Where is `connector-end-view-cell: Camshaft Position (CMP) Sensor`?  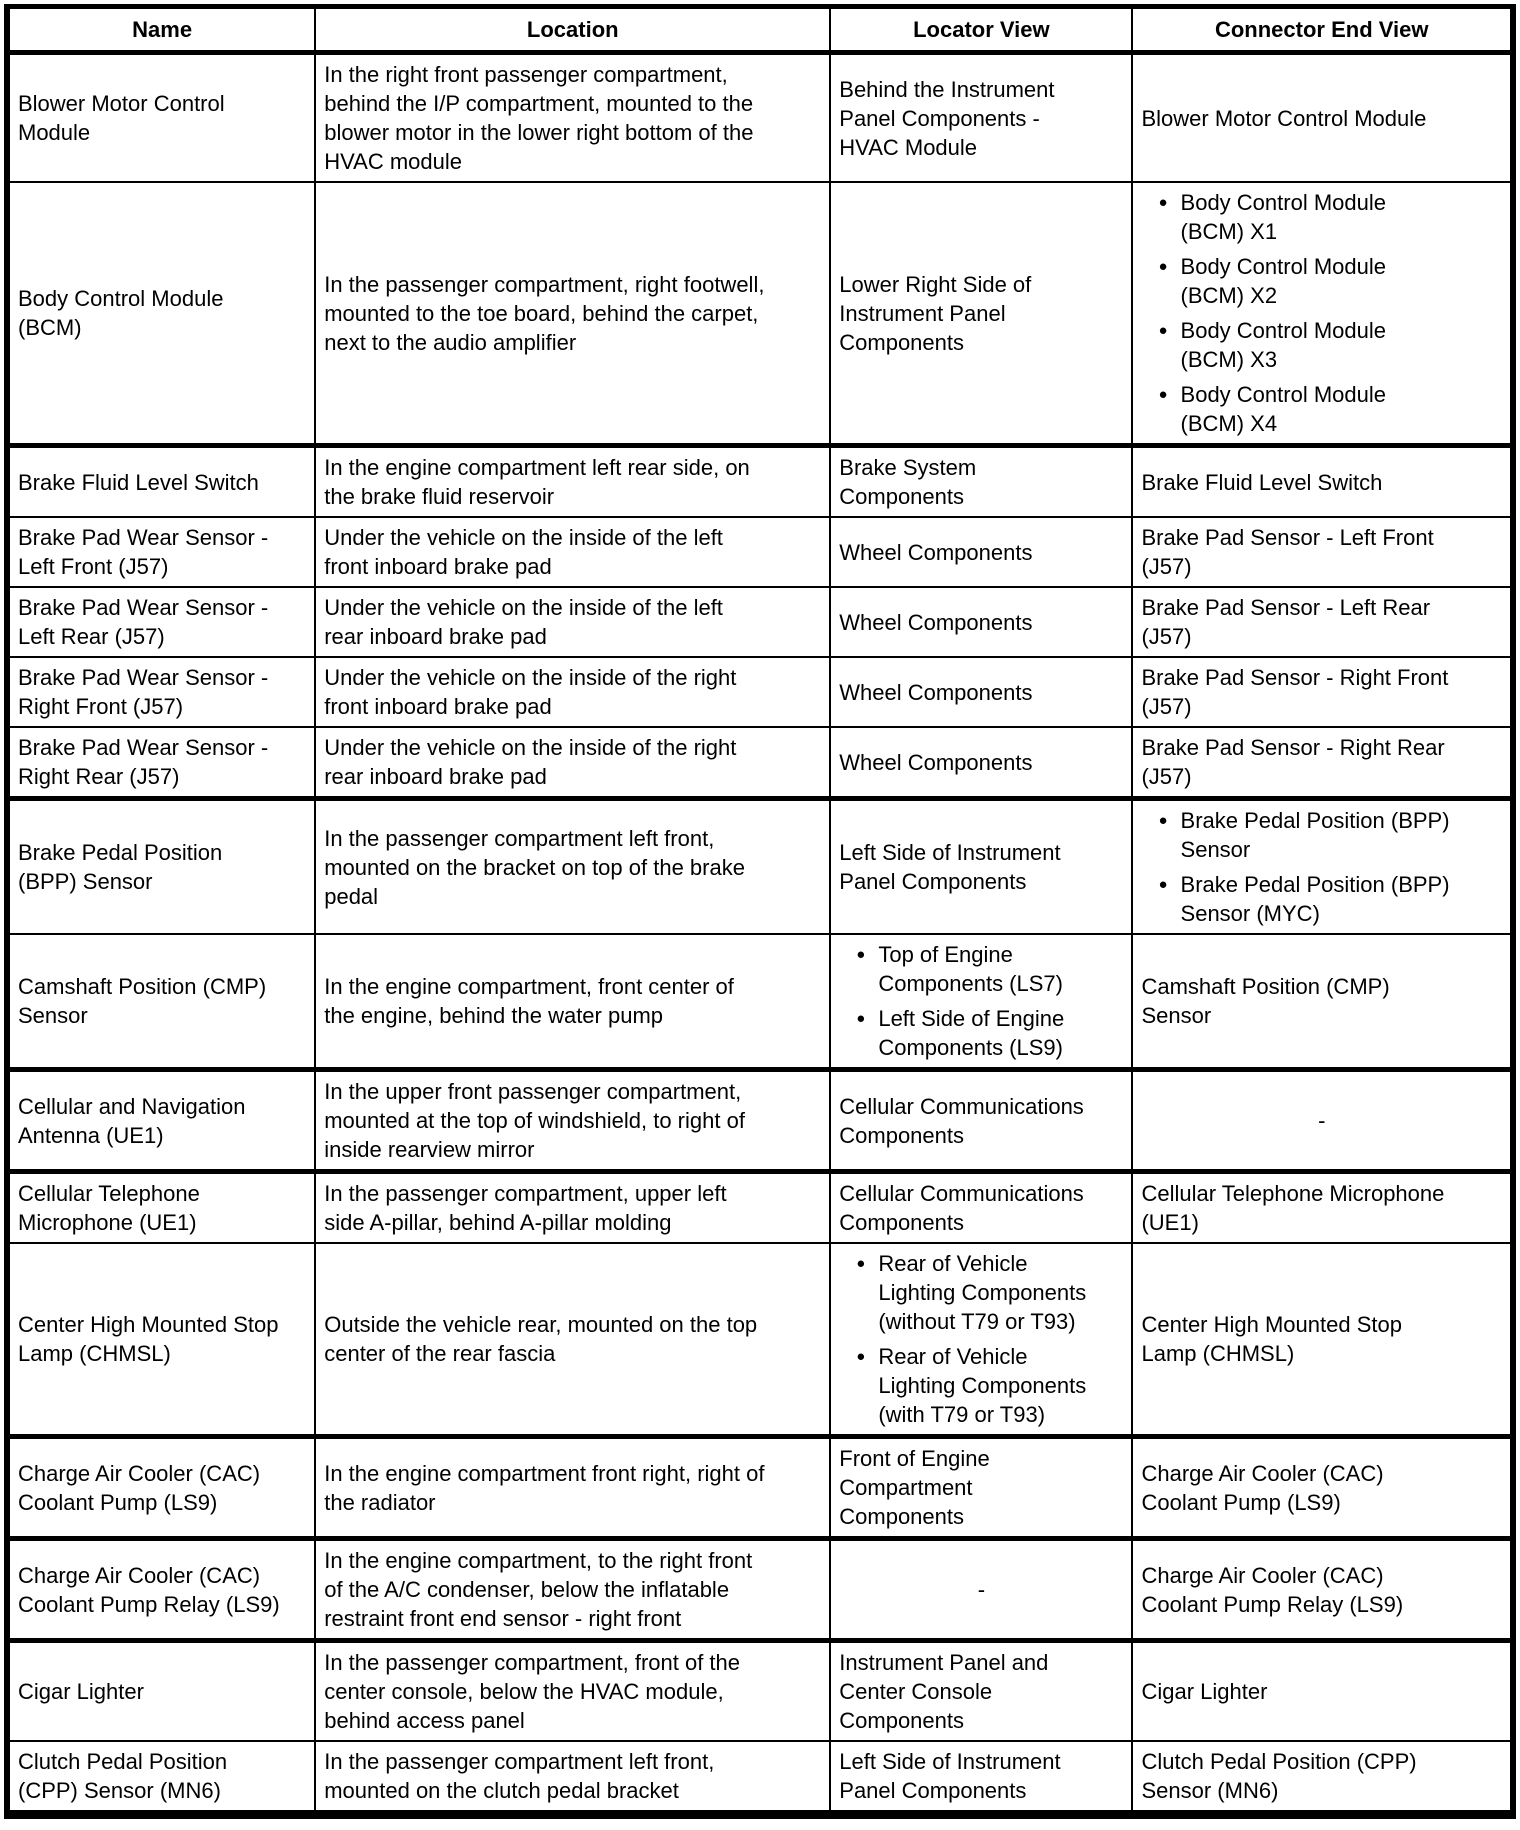 connector-end-view-cell: Camshaft Position (CMP) Sensor is located at coordinates (1322, 1002).